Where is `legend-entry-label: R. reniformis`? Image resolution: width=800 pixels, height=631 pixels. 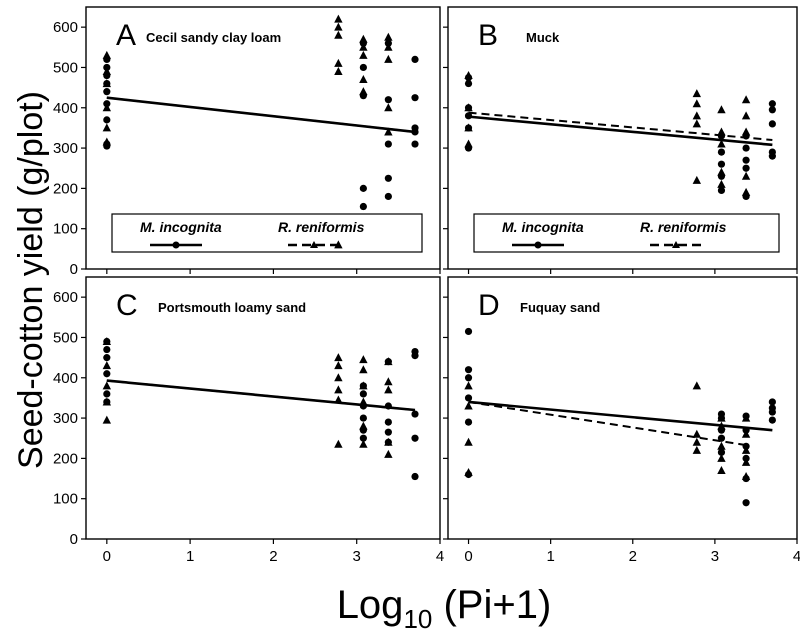
legend-entry-label: R. reniformis is located at coordinates (321, 227).